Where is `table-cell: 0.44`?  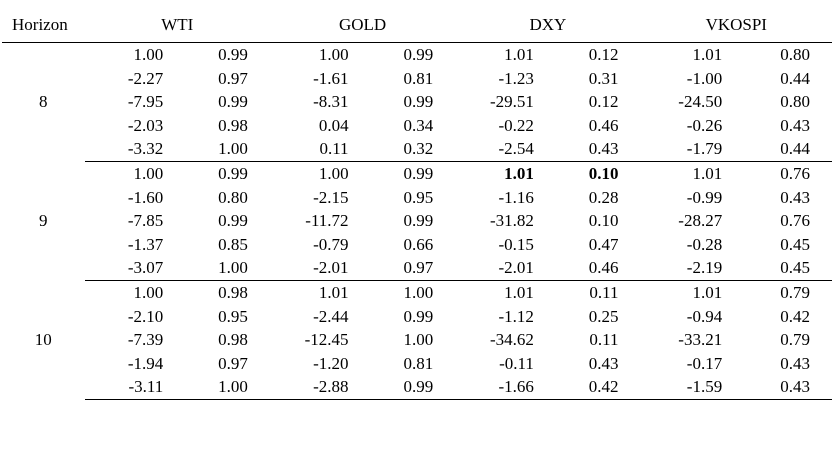
table-cell: 0.44 is located at coordinates (795, 78).